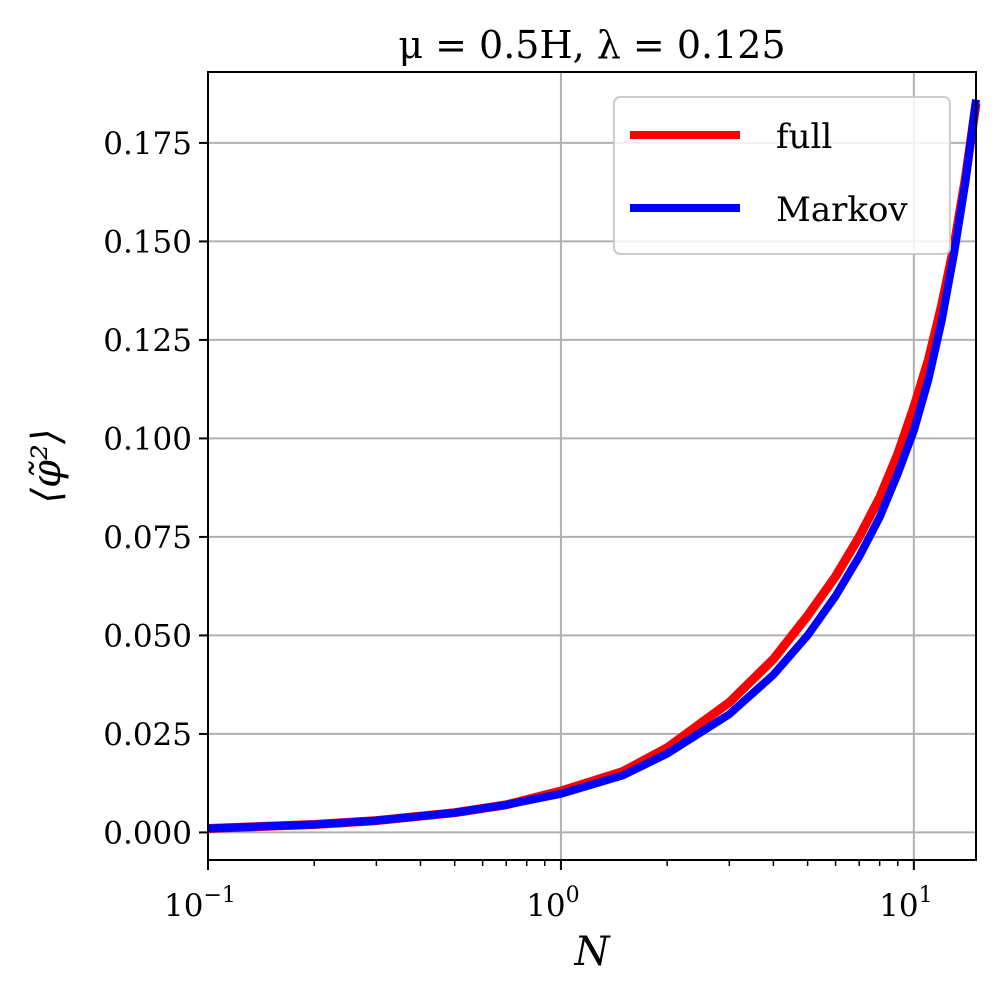 The width and height of the screenshot is (996, 996). Describe the element at coordinates (147, 144) in the screenshot. I see `y-tick-label: 0.175` at that location.